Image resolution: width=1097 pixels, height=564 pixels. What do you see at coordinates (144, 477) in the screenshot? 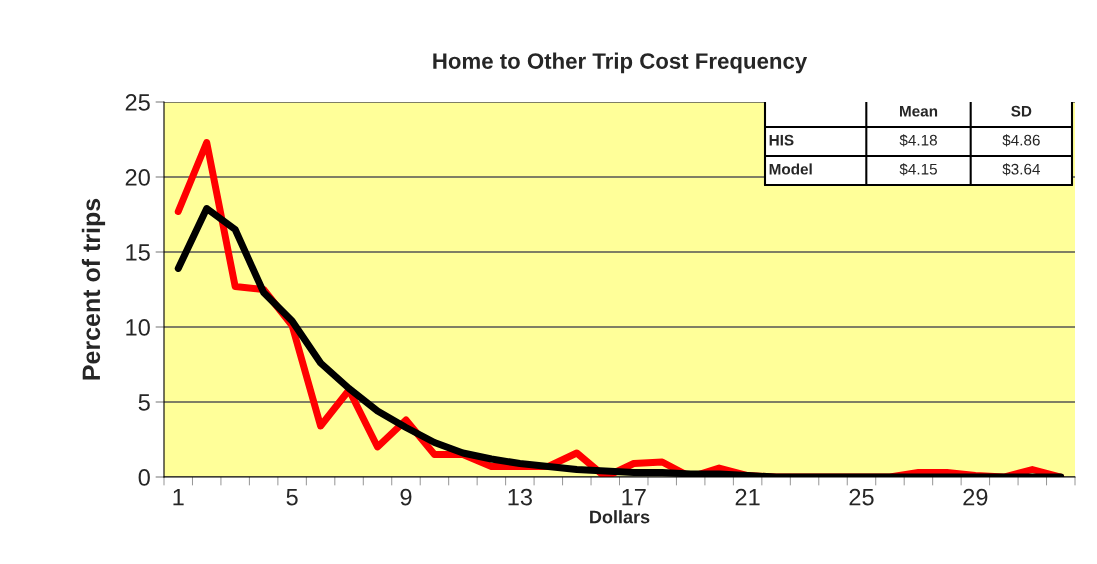
I see `y-tick-label: 0` at bounding box center [144, 477].